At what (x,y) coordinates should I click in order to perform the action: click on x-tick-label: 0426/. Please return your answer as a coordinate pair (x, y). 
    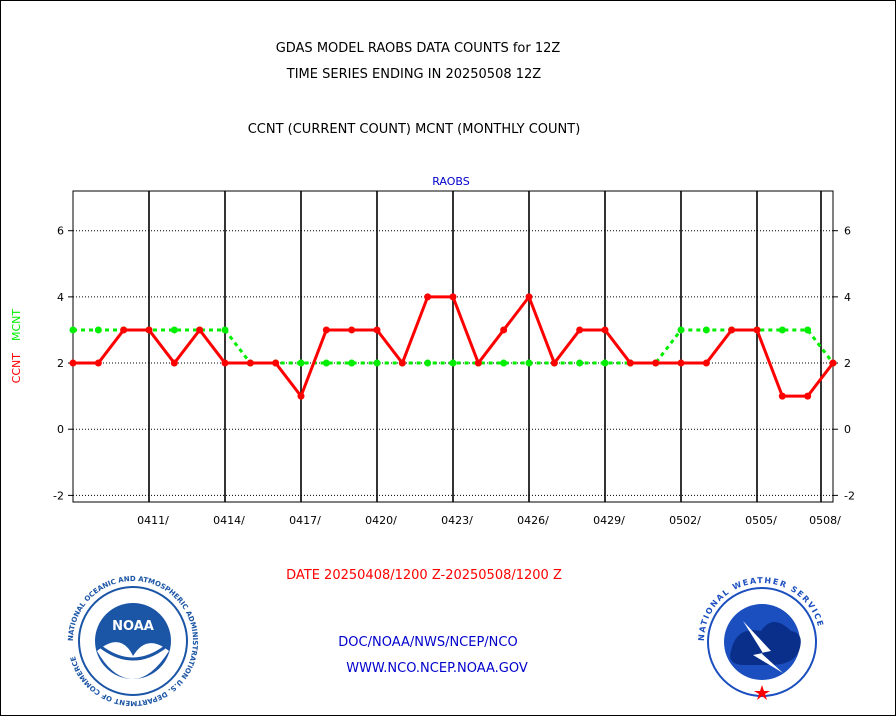
    Looking at the image, I should click on (533, 520).